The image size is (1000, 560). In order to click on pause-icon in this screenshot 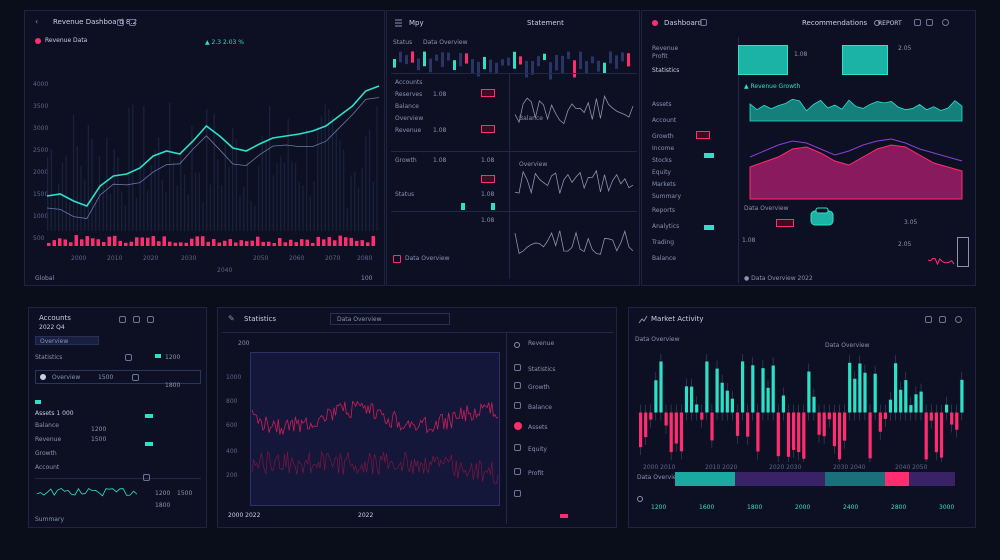, I will do `click(928, 319)`.